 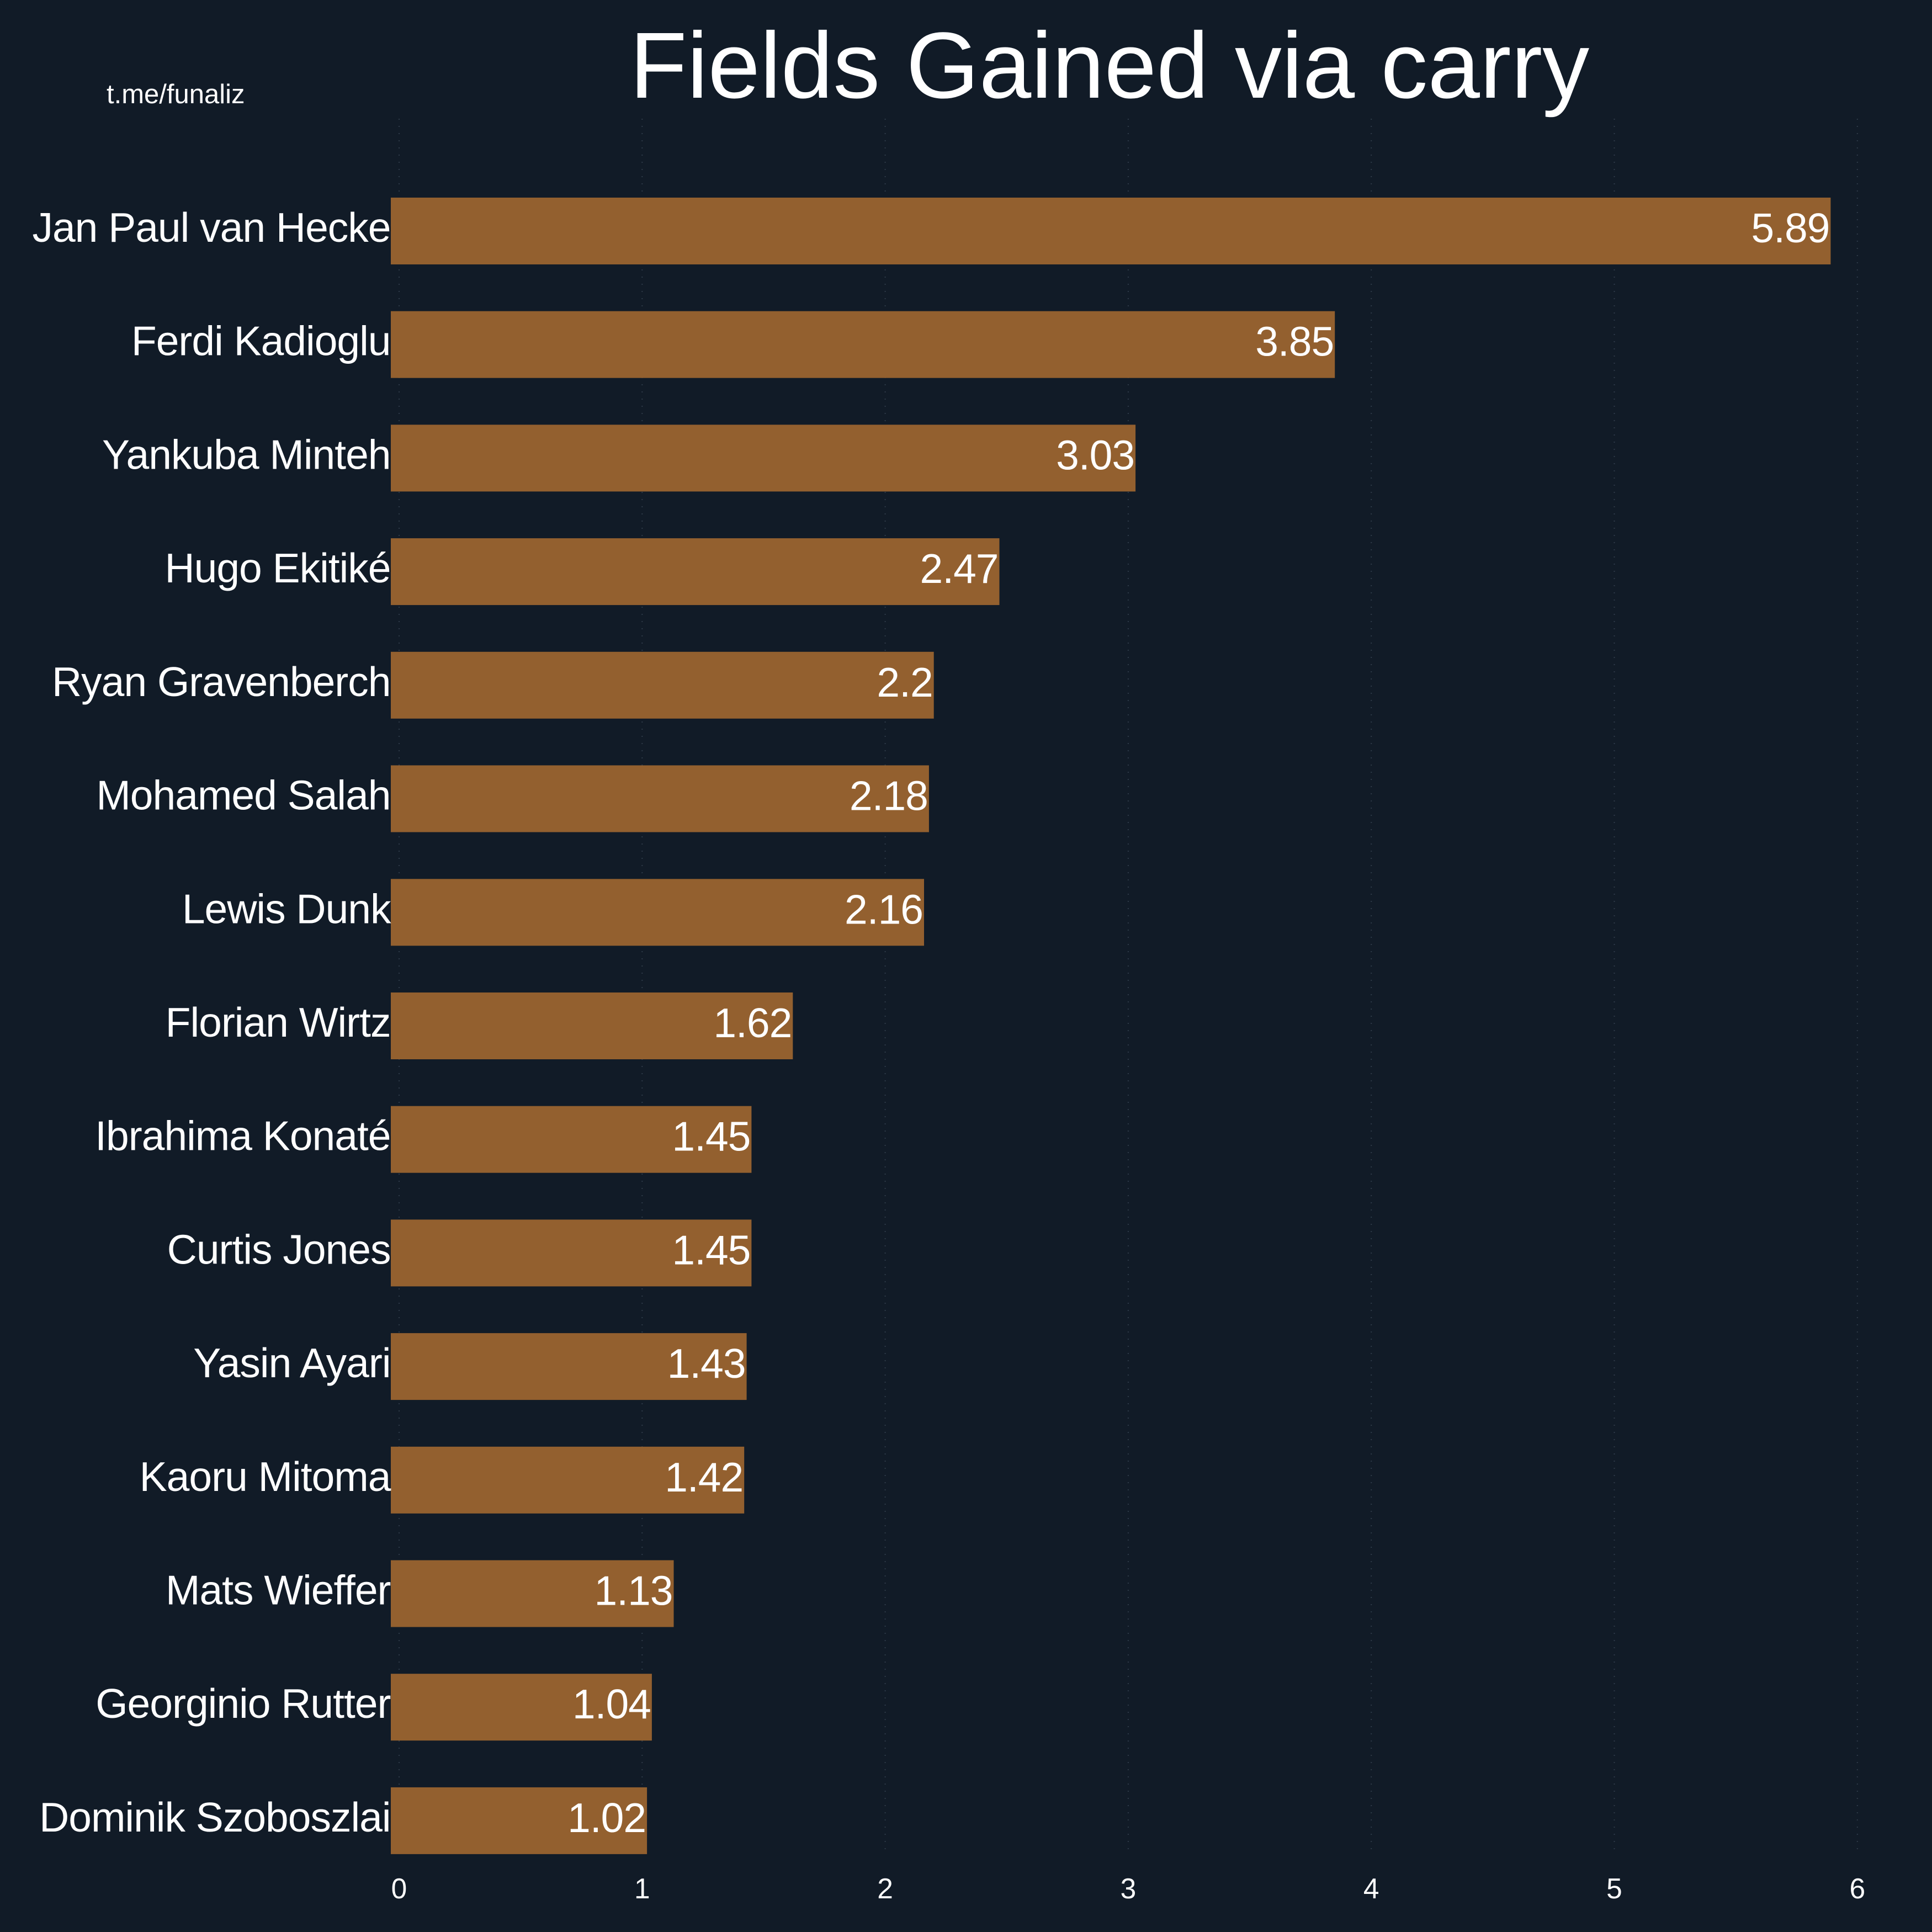 I want to click on svg-text: 0, so click(x=399, y=1888).